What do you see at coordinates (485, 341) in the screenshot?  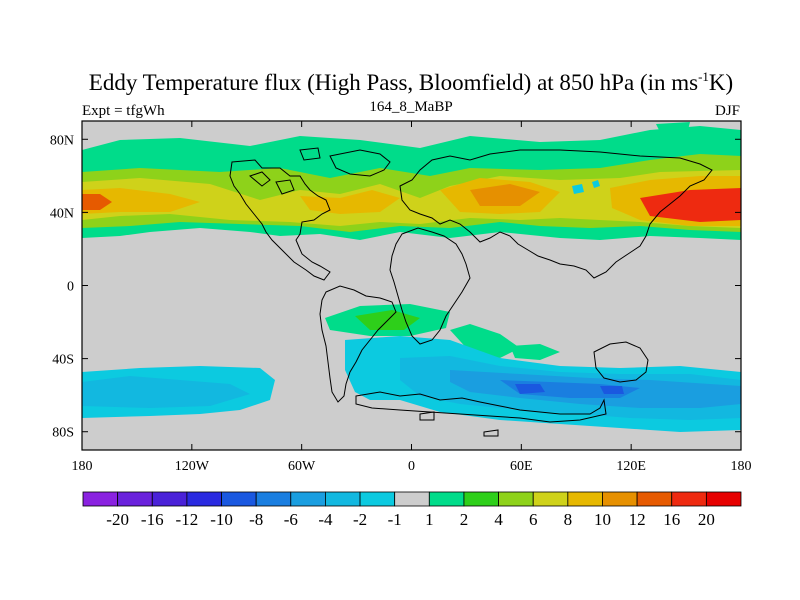 I see `sh-indian-green` at bounding box center [485, 341].